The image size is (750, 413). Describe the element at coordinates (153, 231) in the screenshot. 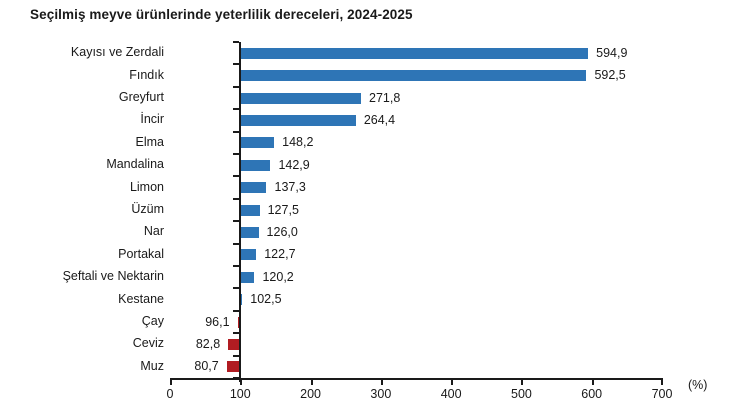

I see `category-label: Nar` at that location.